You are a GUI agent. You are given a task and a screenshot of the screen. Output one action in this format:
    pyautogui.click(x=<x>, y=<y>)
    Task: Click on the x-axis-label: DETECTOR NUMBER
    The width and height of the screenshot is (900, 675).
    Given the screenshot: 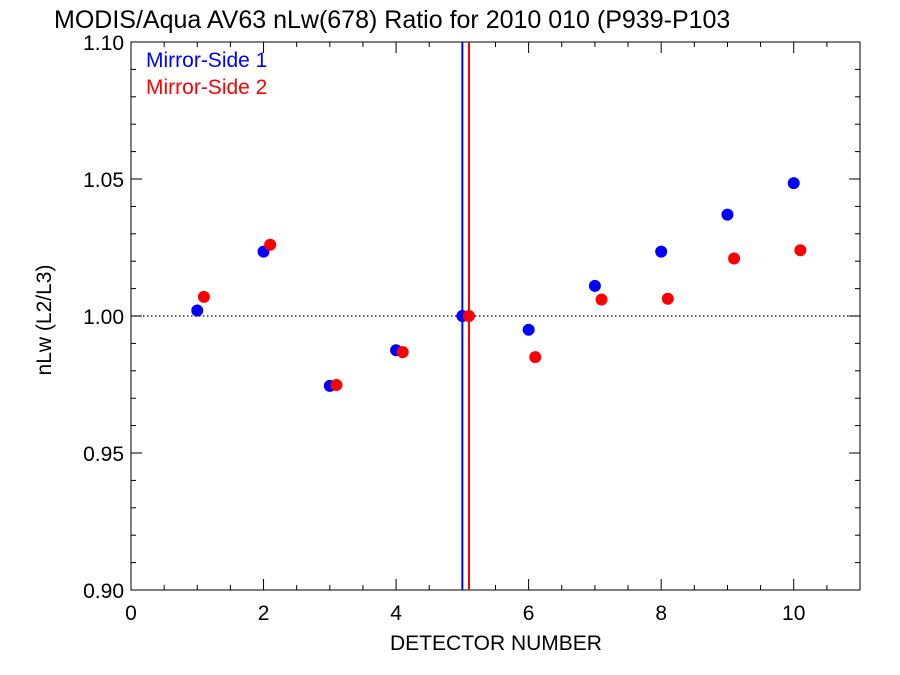 What is the action you would take?
    pyautogui.click(x=496, y=643)
    